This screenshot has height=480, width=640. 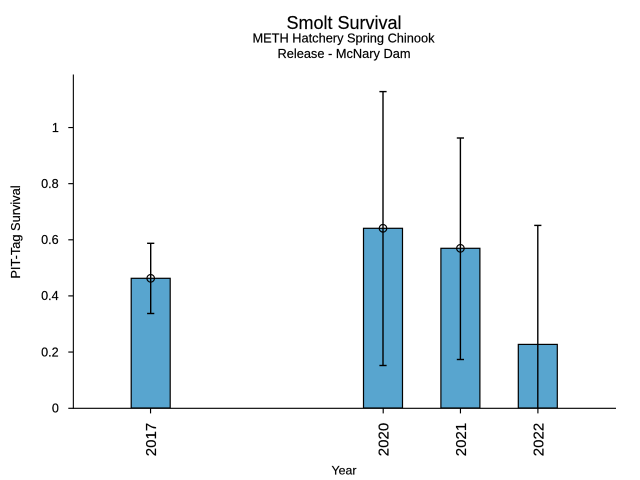 What do you see at coordinates (461, 439) in the screenshot?
I see `svg-text: 2021` at bounding box center [461, 439].